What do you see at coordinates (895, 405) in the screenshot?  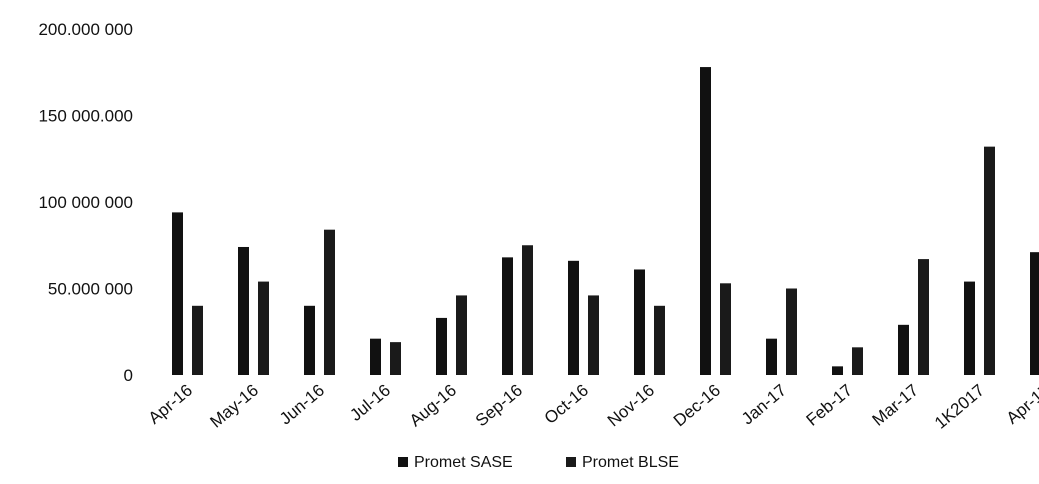 I see `x-tick-label: Mar-17` at bounding box center [895, 405].